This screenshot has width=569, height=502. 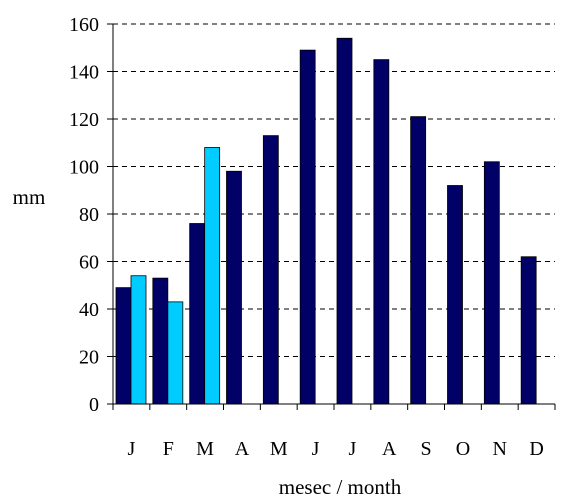 What do you see at coordinates (89, 358) in the screenshot?
I see `y-tick-label: 20` at bounding box center [89, 358].